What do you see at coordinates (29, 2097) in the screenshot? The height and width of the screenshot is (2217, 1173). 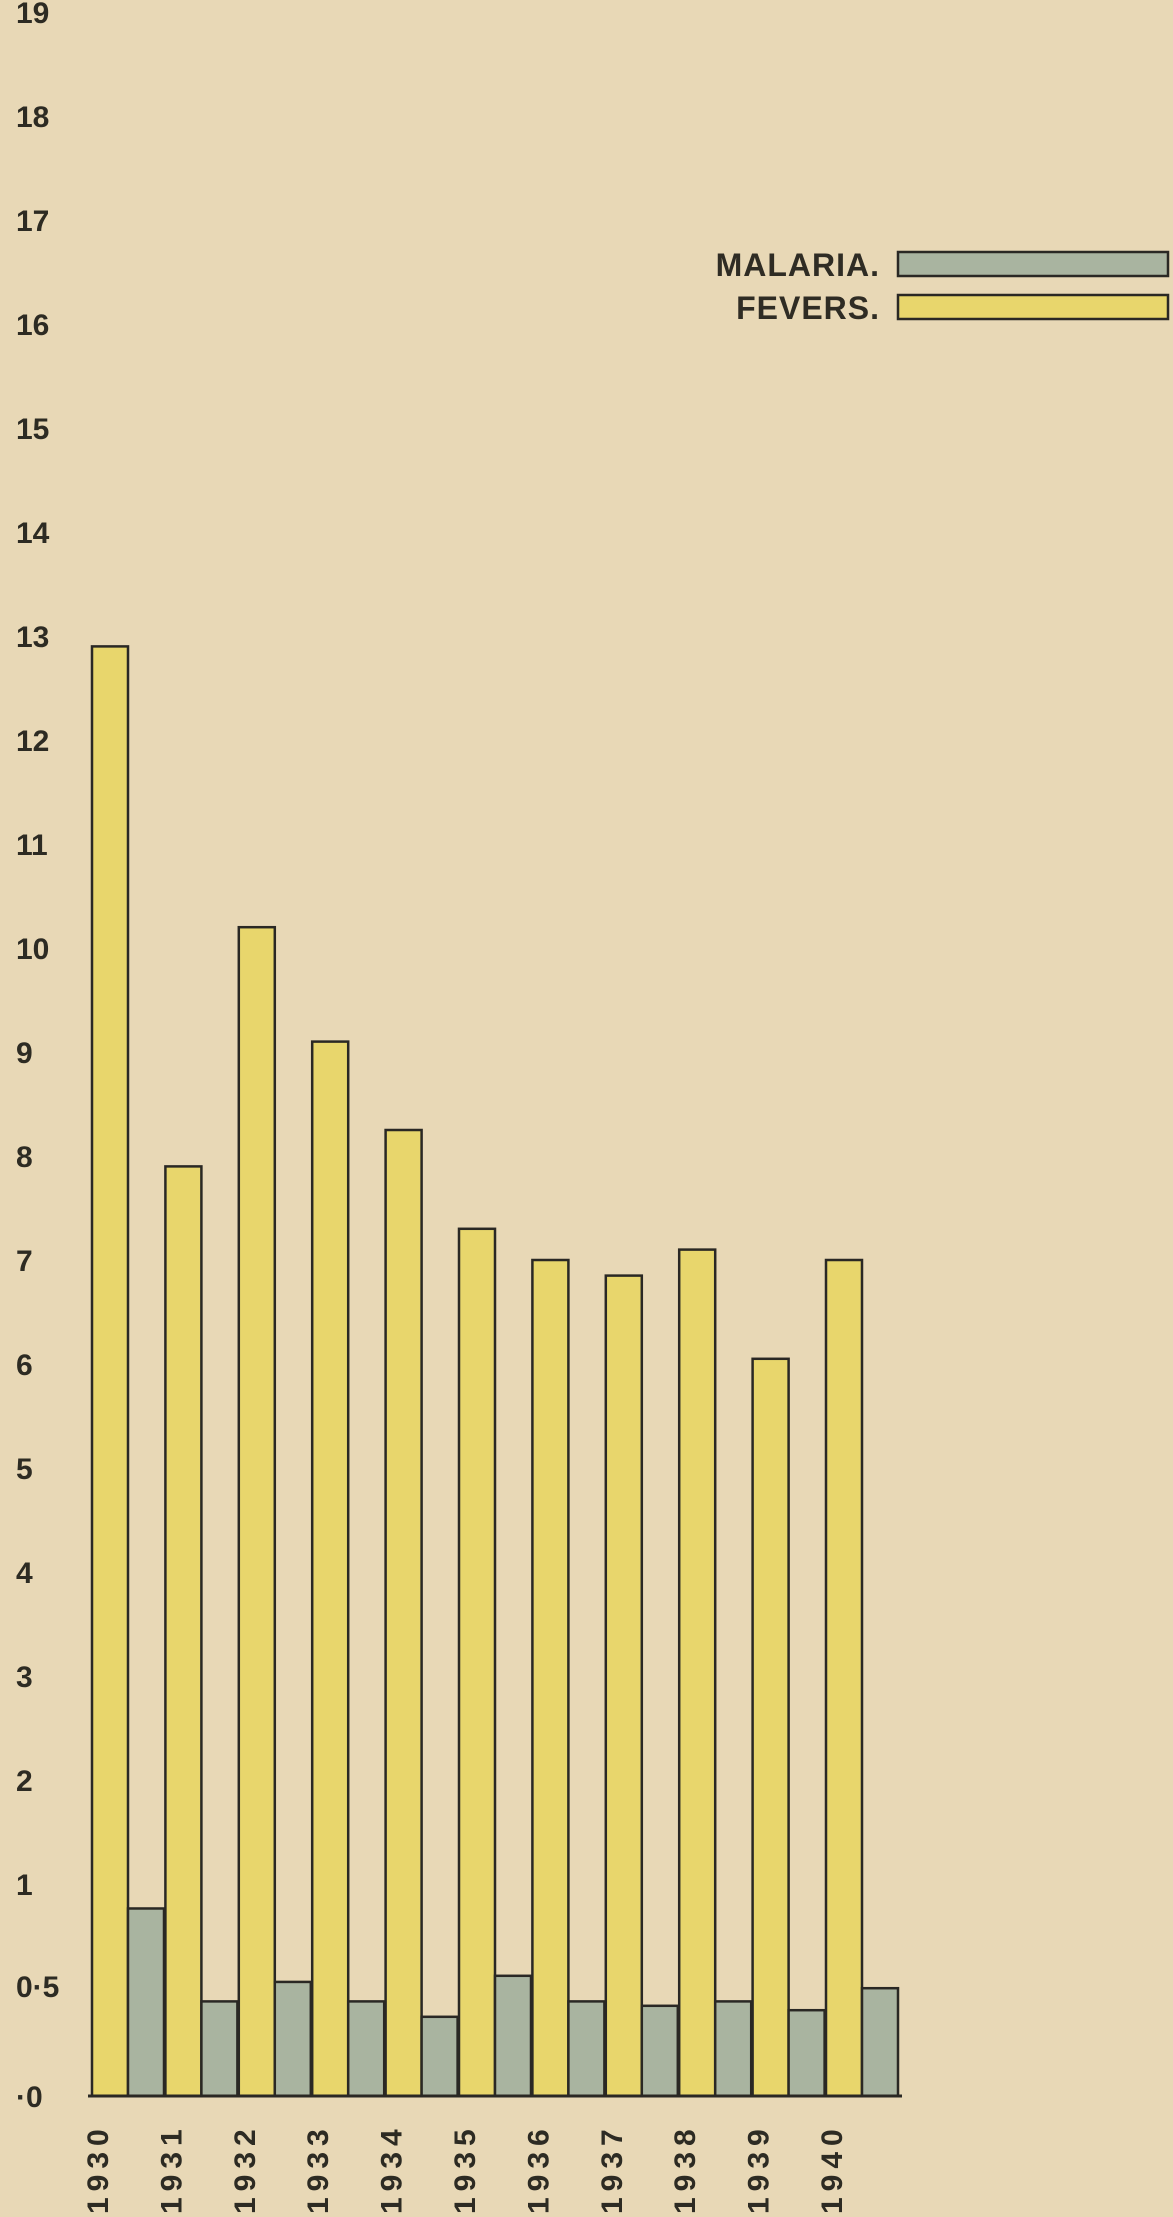 I see `y-tick-label: ·0` at bounding box center [29, 2097].